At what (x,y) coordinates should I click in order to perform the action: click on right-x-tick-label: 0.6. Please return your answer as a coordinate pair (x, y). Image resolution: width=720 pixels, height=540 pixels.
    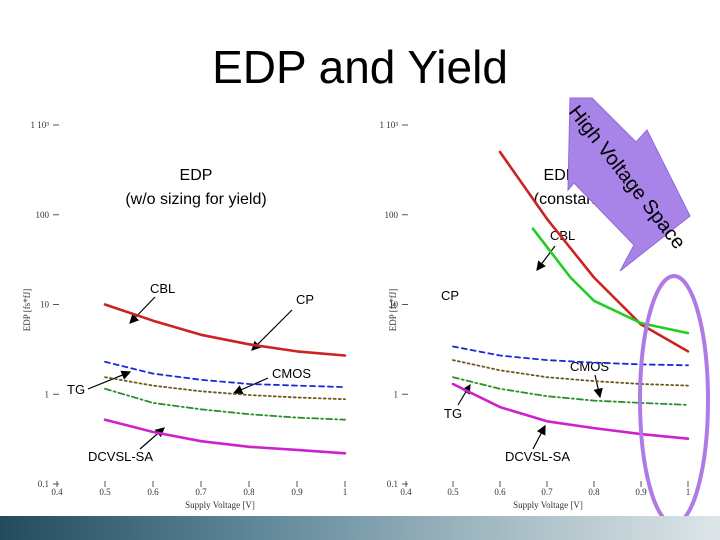
    Looking at the image, I should click on (500, 492).